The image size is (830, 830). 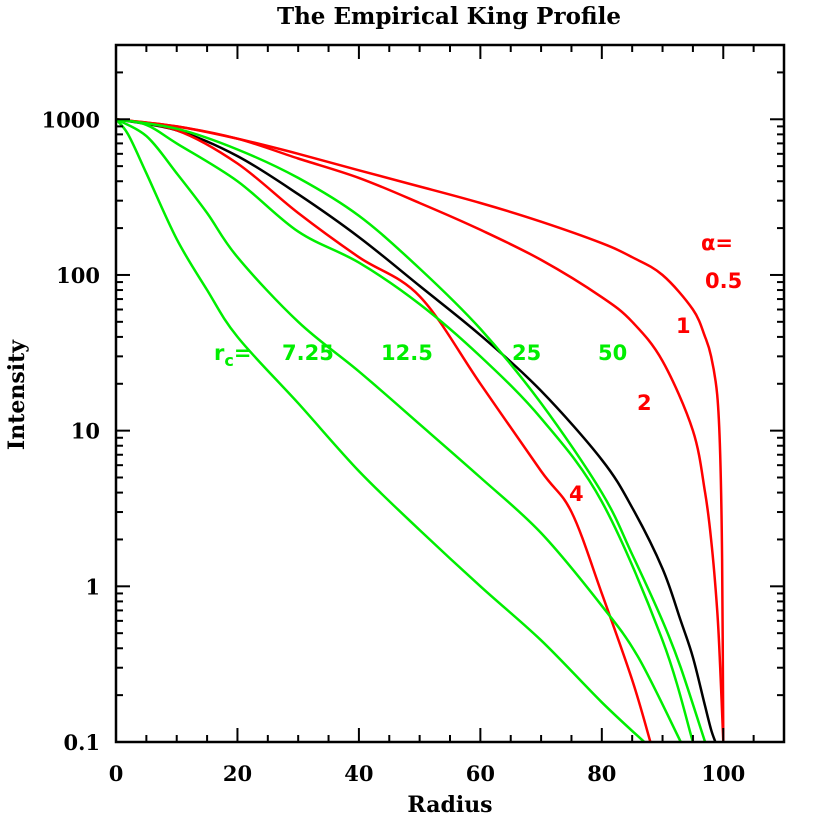 I want to click on rc-label-sub: c, so click(x=228, y=360).